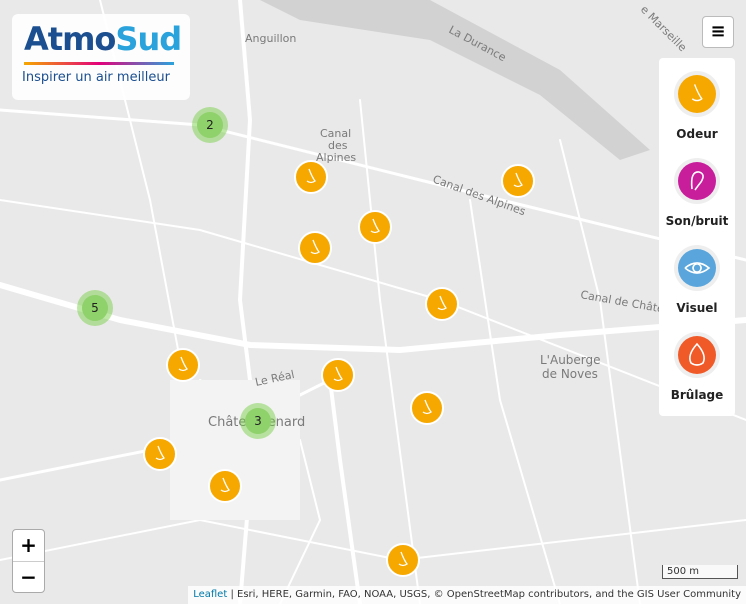 The image size is (746, 604). I want to click on place-label: de Noves, so click(570, 374).